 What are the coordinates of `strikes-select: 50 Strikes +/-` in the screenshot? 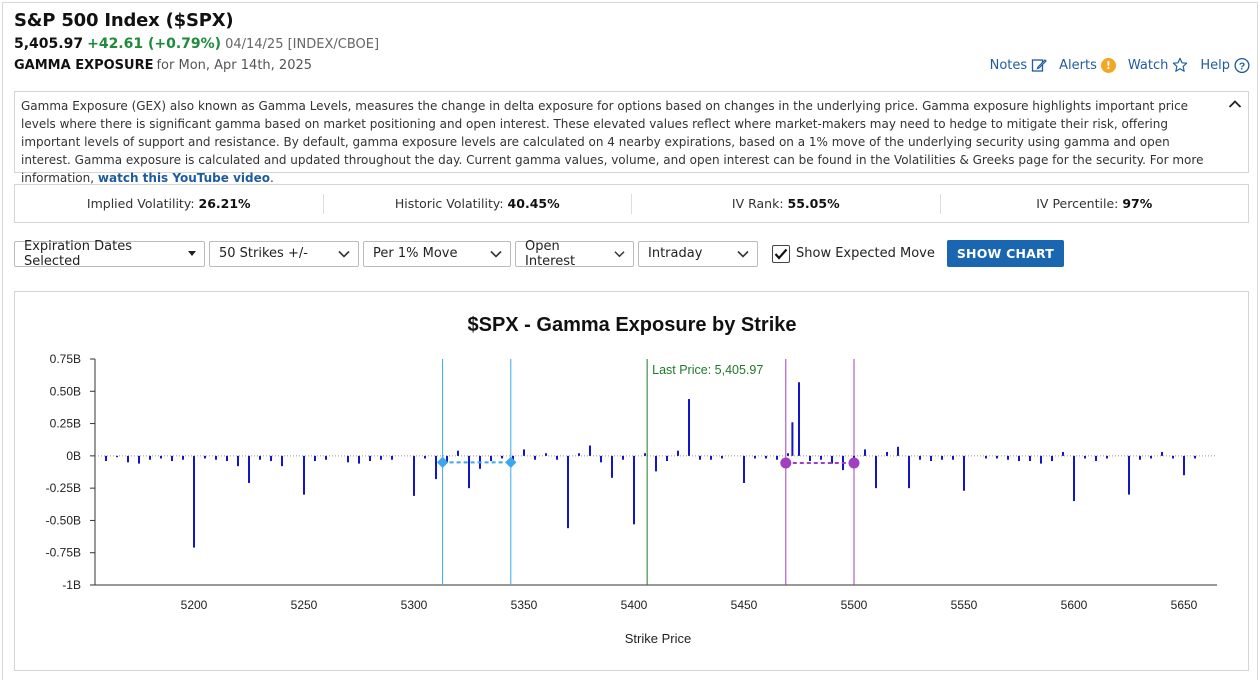 It's located at (284, 253).